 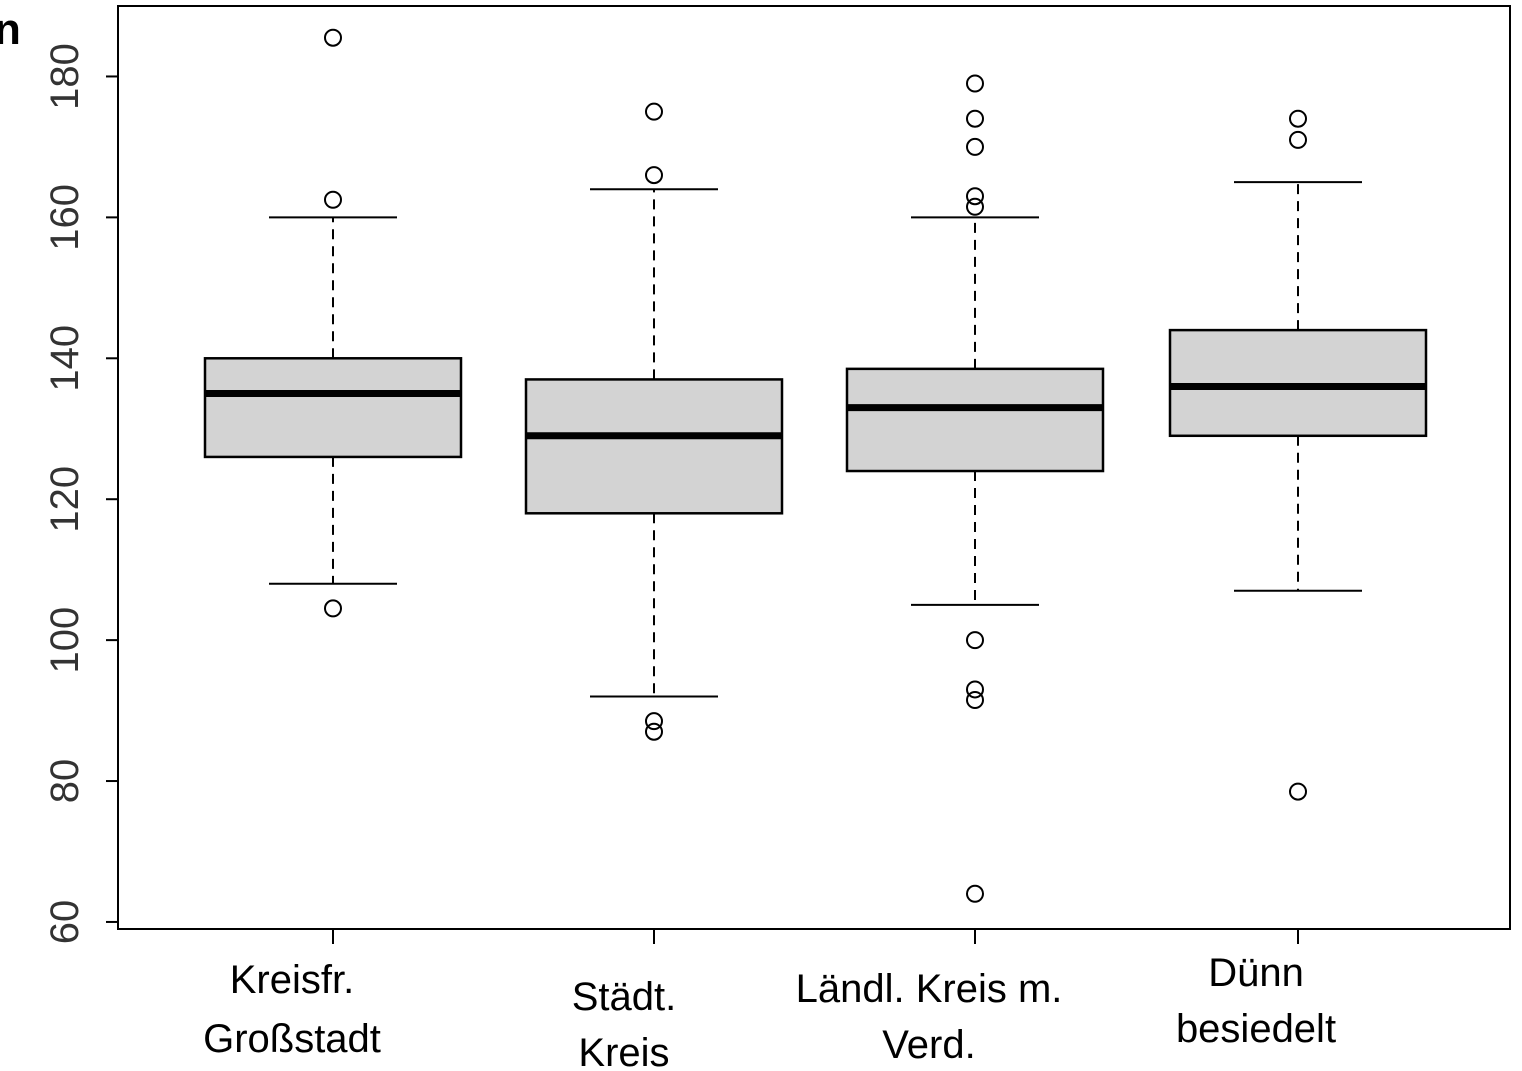 I want to click on category-label-line1: Städt., so click(x=624, y=997).